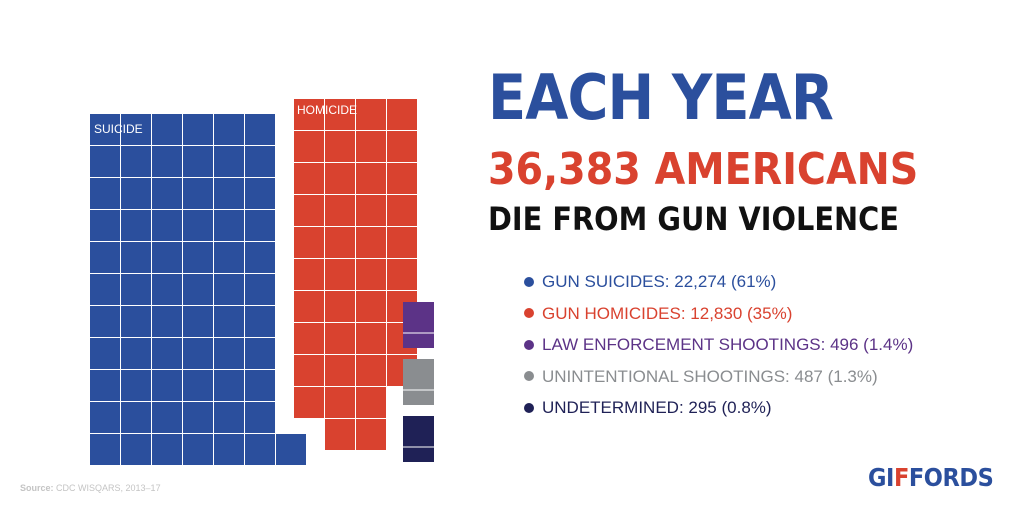  I want to click on legend-label: LAW ENFORCEMENT SHOOTINGS: 496 (1.4%), so click(728, 344).